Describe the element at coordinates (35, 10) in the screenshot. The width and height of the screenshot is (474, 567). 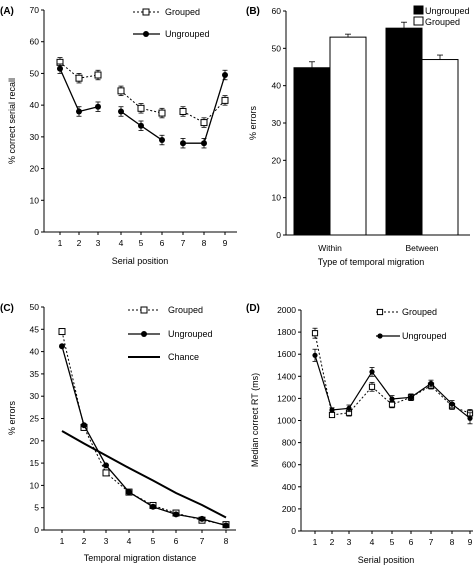
I see `y-tick-label: 70` at that location.